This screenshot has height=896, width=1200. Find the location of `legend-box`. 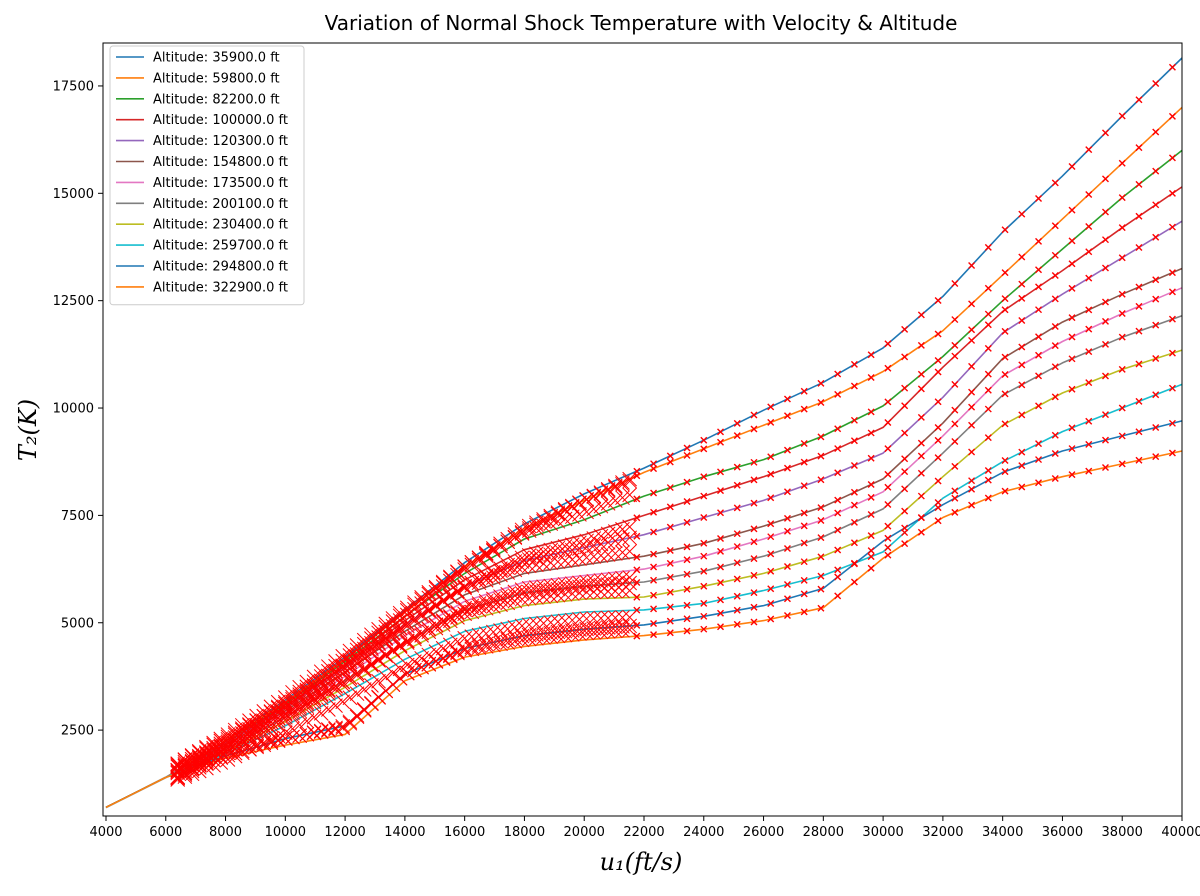

legend-box is located at coordinates (207, 175).